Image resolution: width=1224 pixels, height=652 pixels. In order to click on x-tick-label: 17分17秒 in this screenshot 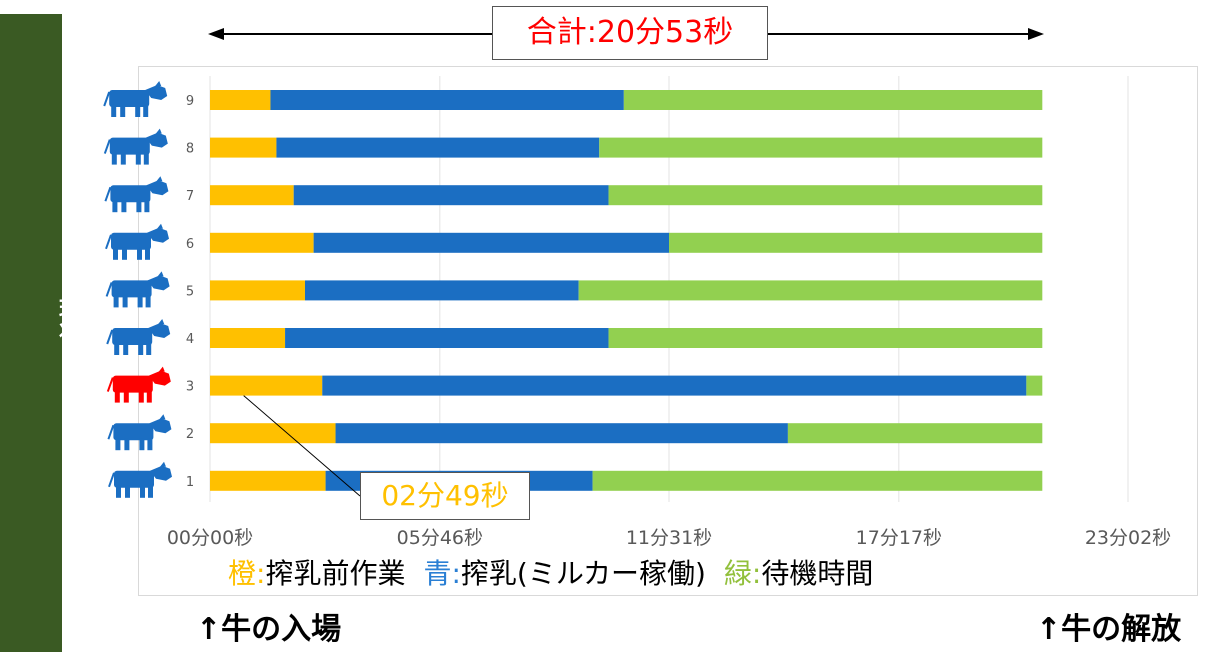, I will do `click(899, 538)`.